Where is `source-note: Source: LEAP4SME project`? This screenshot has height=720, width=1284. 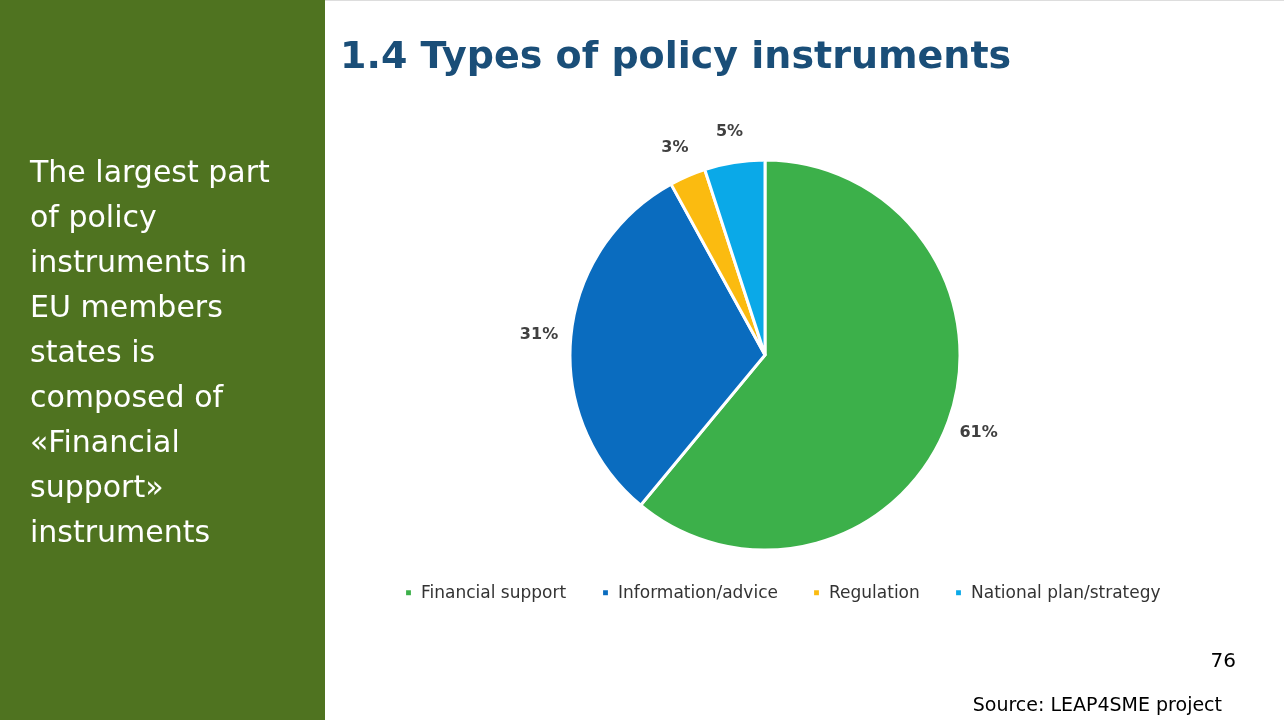 source-note: Source: LEAP4SME project is located at coordinates (1097, 704).